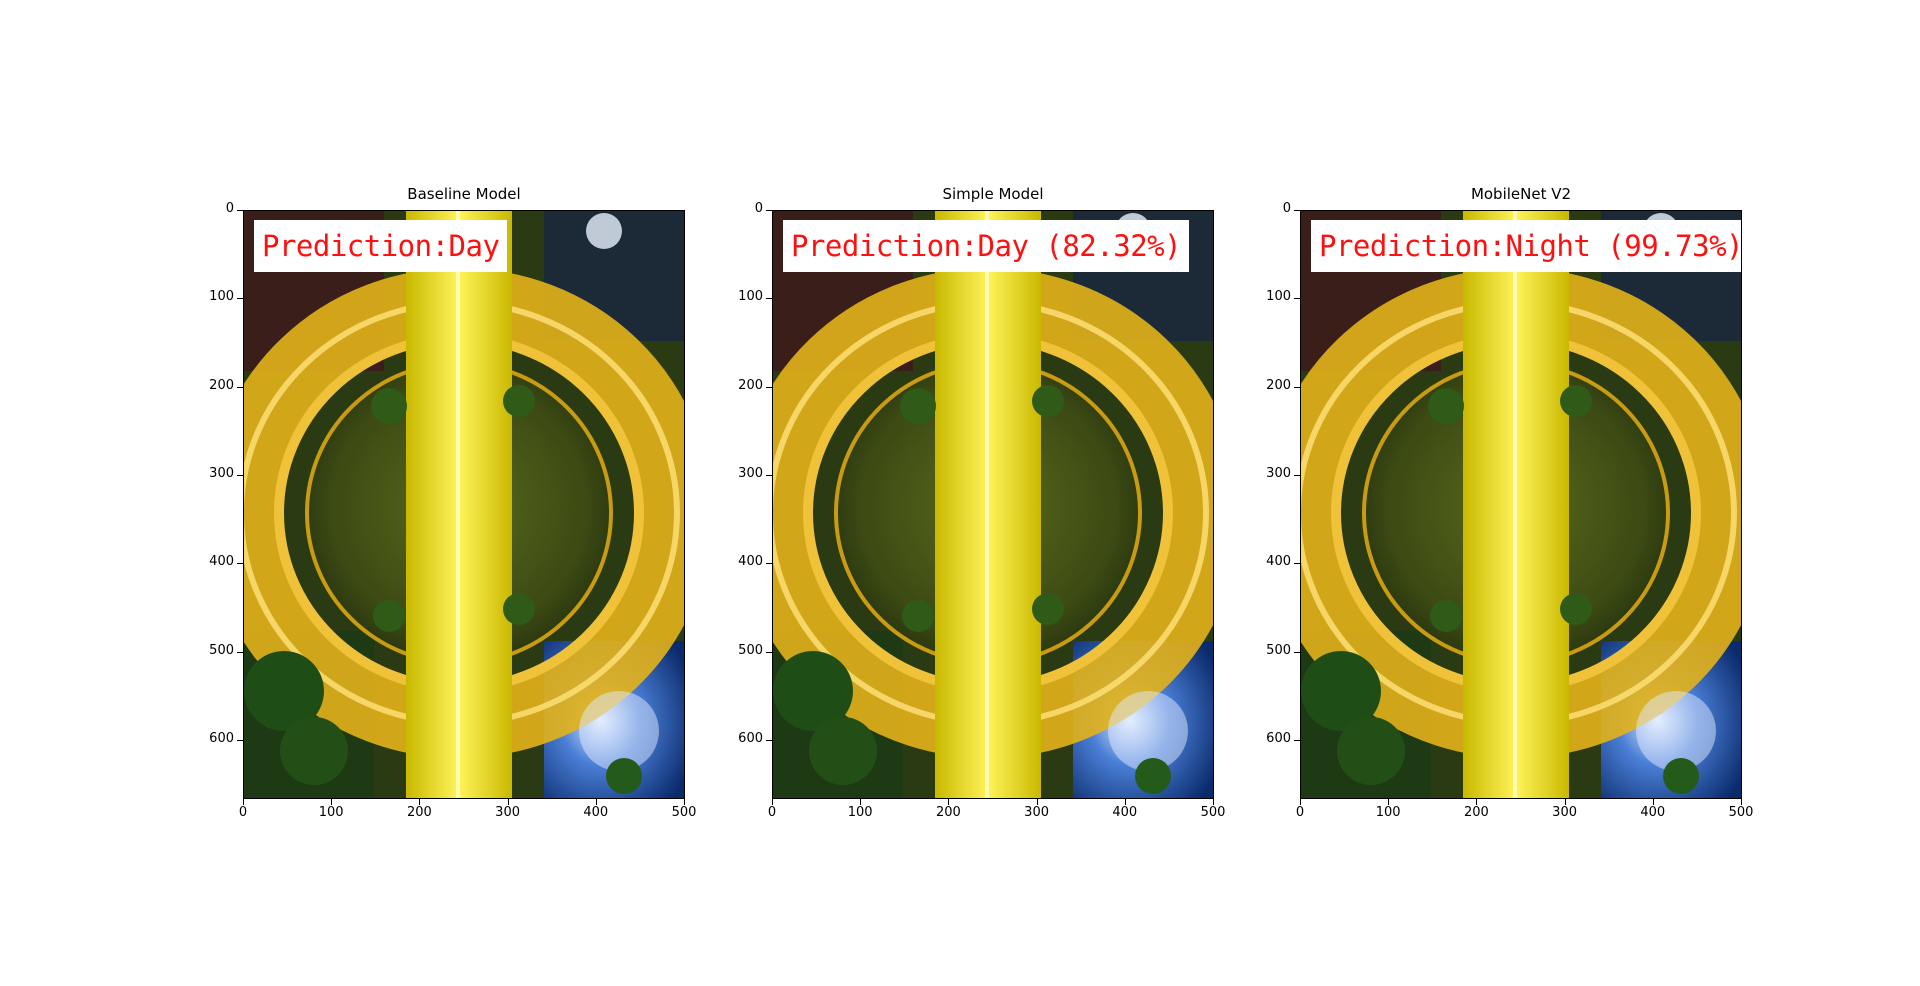 This screenshot has height=986, width=1920. Describe the element at coordinates (1526, 246) in the screenshot. I see `prediction-label: Prediction:Night (99.73%)` at that location.